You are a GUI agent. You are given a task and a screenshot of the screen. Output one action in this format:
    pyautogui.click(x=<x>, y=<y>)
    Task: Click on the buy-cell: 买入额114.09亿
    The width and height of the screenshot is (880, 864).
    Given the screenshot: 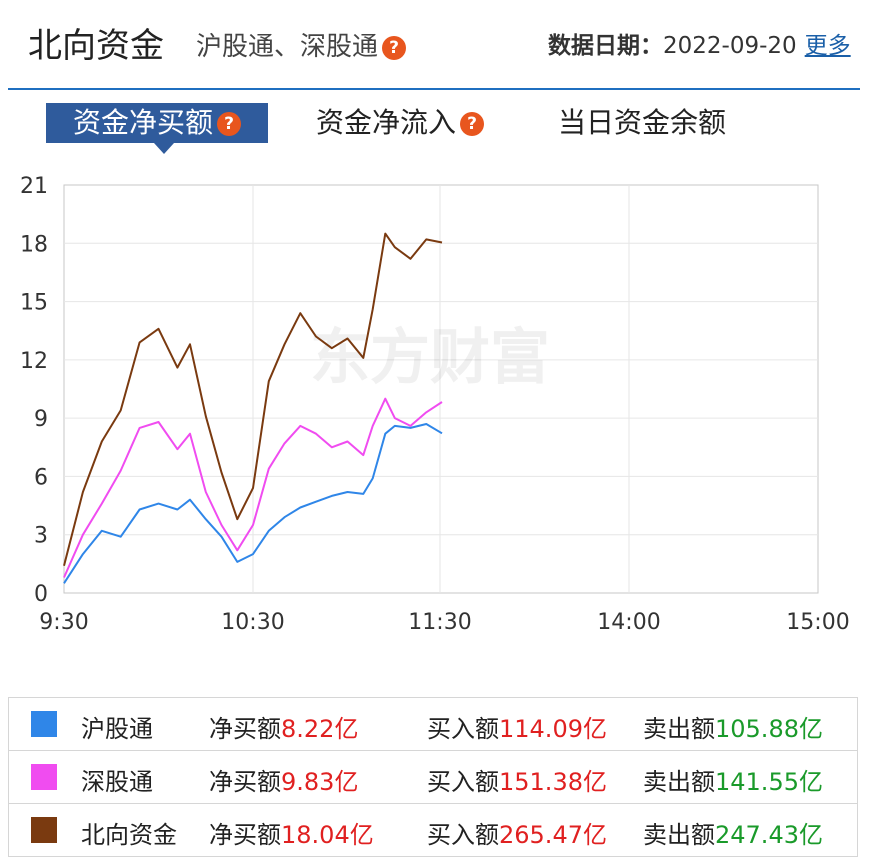 What is the action you would take?
    pyautogui.click(x=517, y=726)
    